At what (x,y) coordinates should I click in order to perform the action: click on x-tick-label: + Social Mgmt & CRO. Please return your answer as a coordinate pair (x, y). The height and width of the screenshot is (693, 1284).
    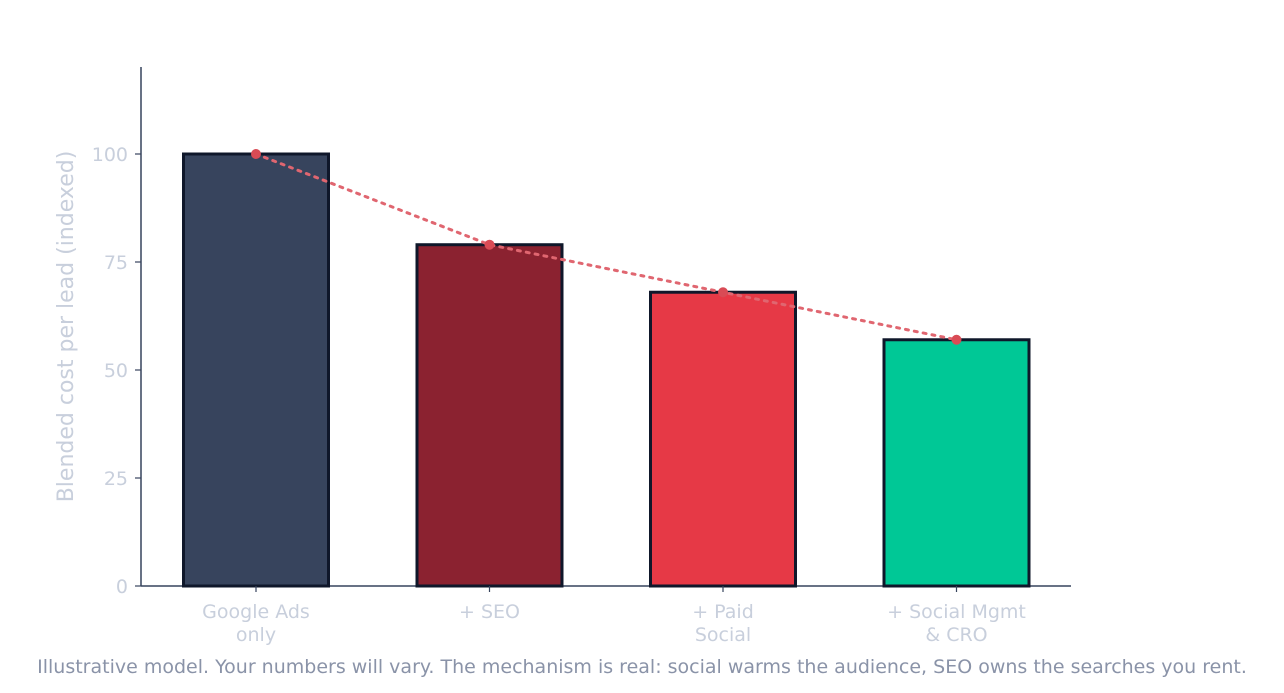
    Looking at the image, I should click on (956, 623).